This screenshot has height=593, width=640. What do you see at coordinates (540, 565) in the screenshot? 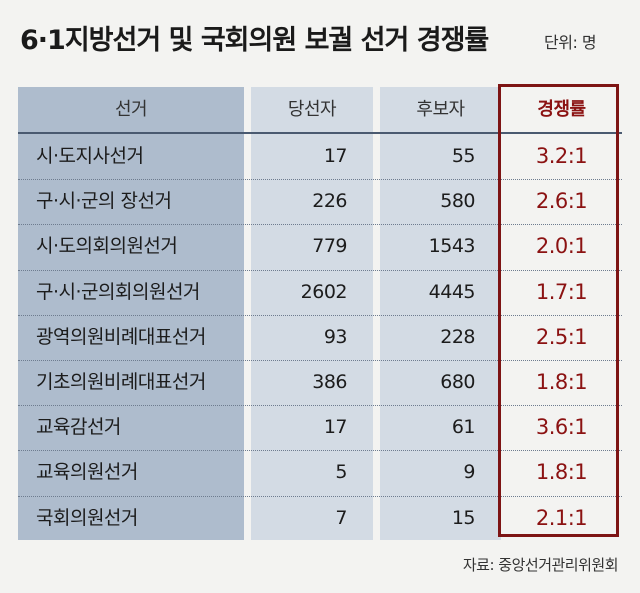
I see `source-note: 자료: 중앙선거관리위원회` at bounding box center [540, 565].